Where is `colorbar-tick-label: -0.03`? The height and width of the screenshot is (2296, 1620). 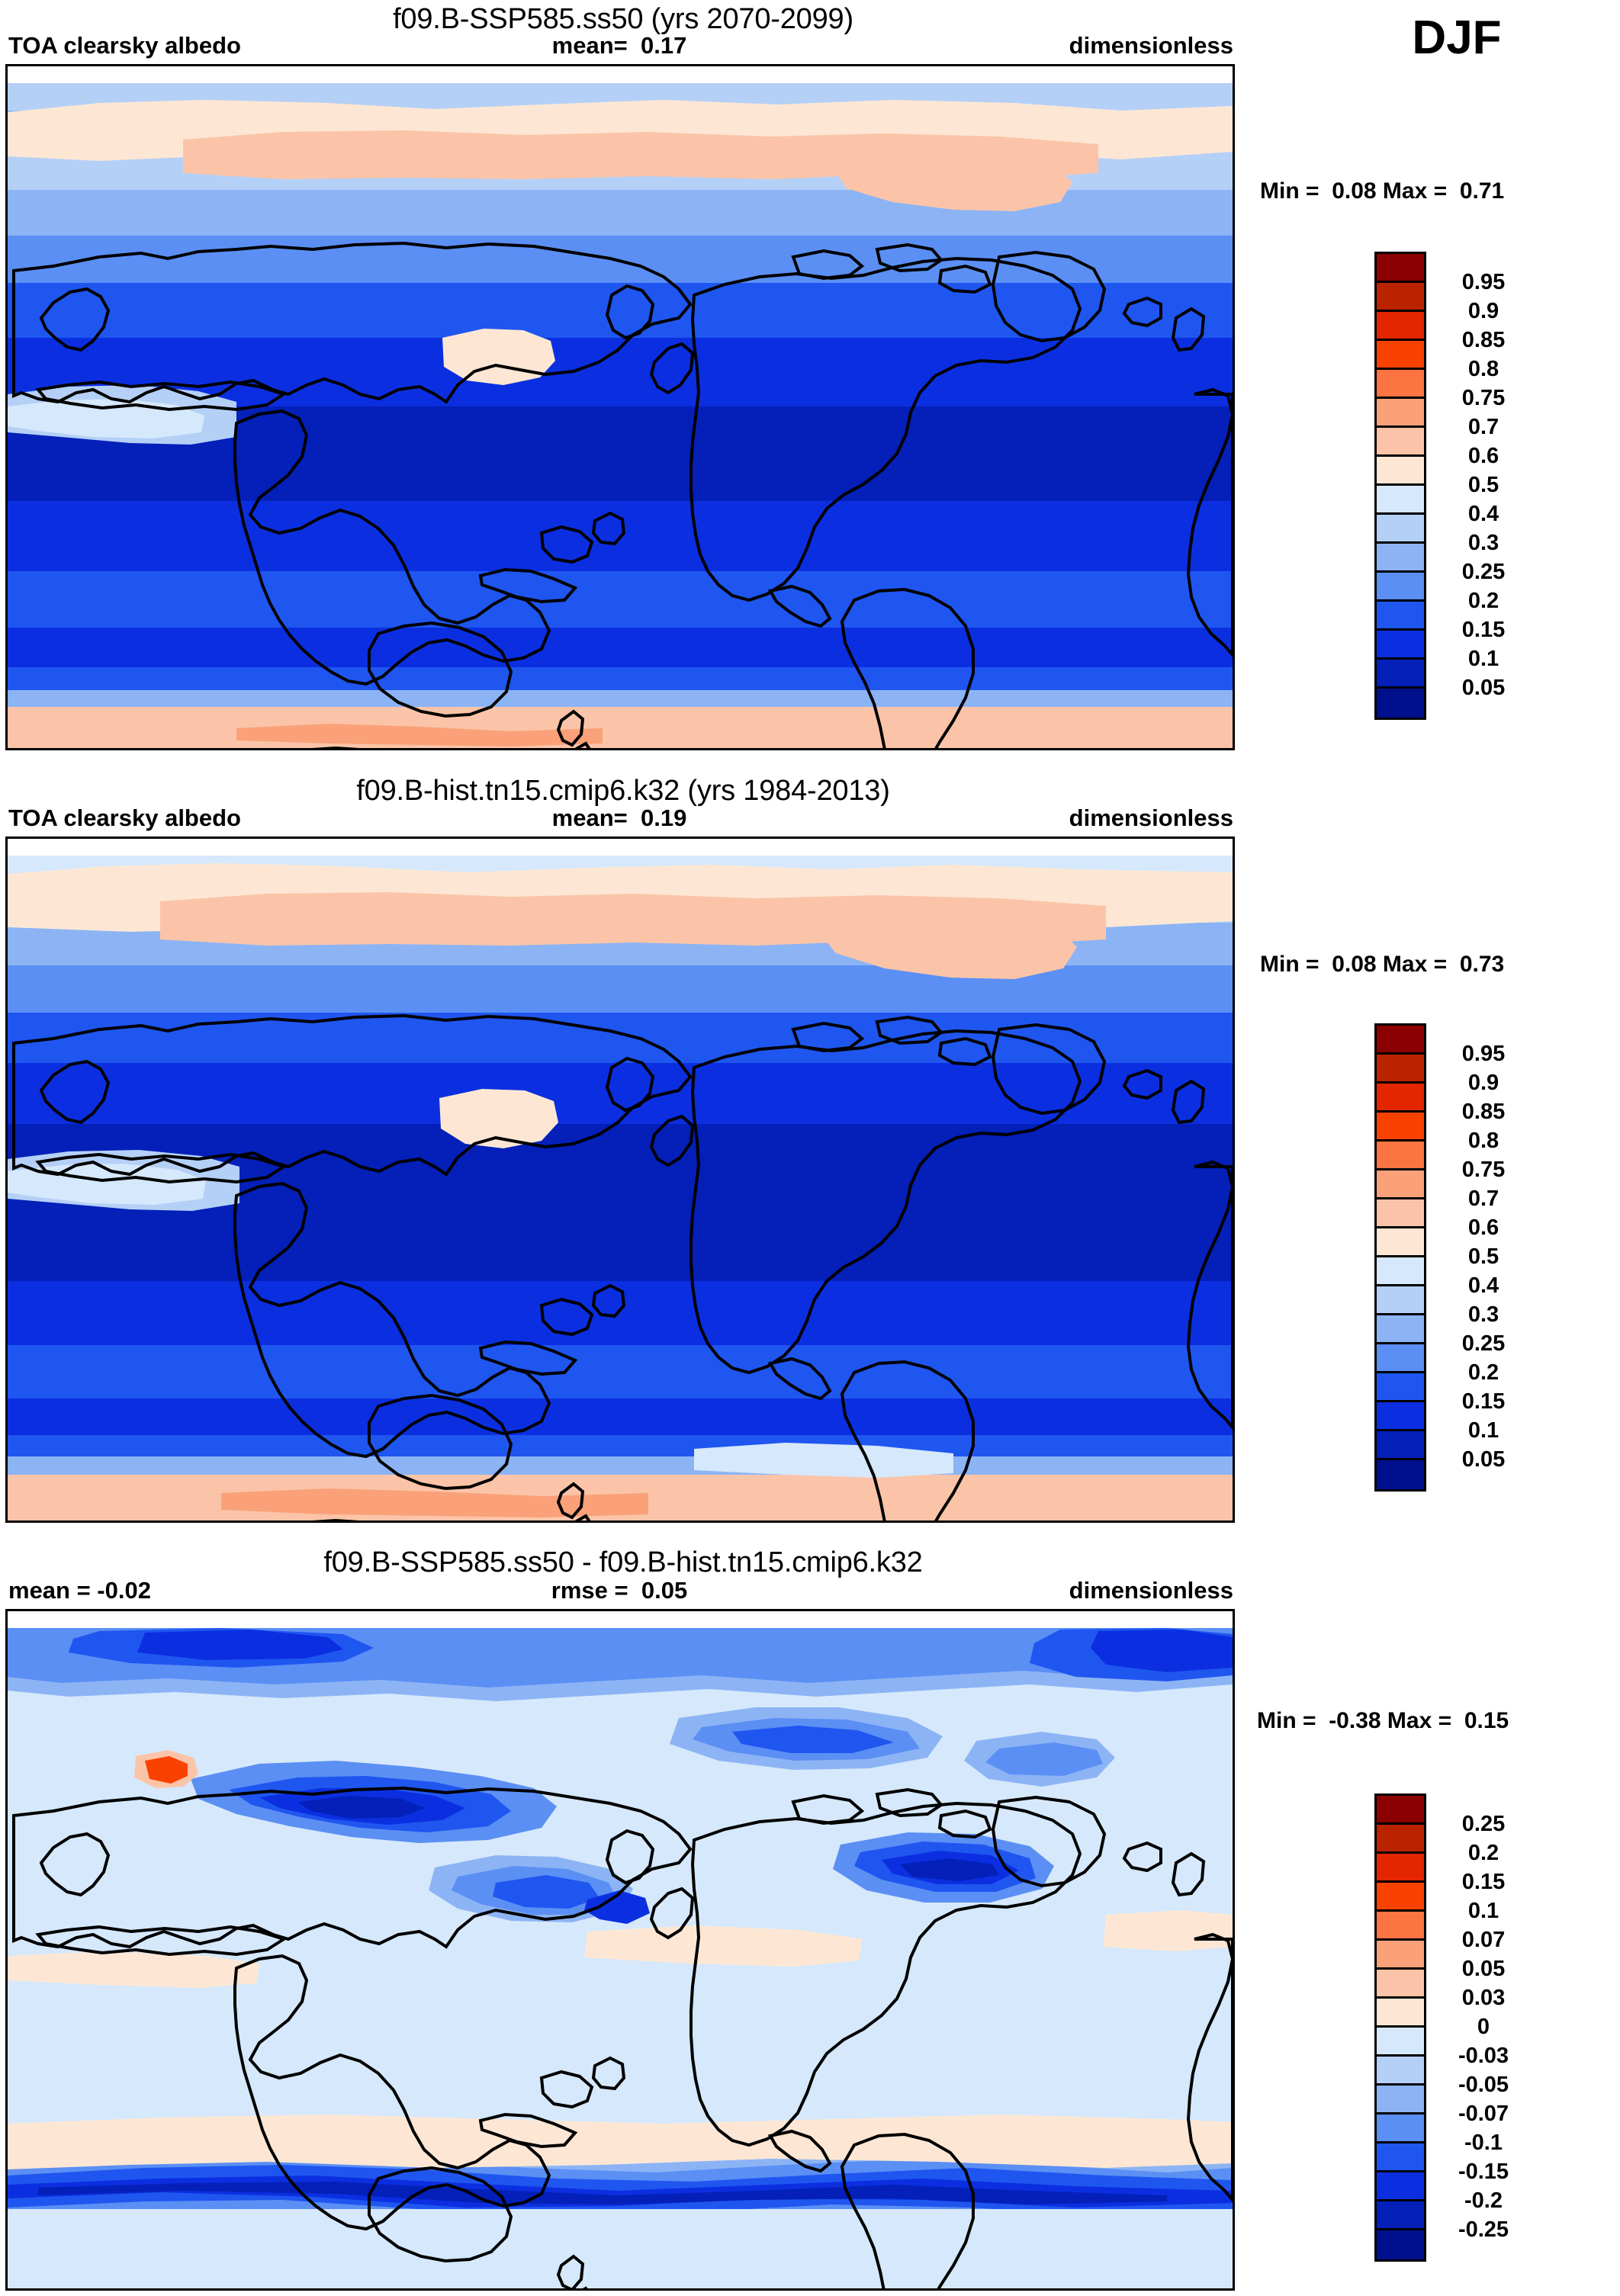 colorbar-tick-label: -0.03 is located at coordinates (1483, 2056).